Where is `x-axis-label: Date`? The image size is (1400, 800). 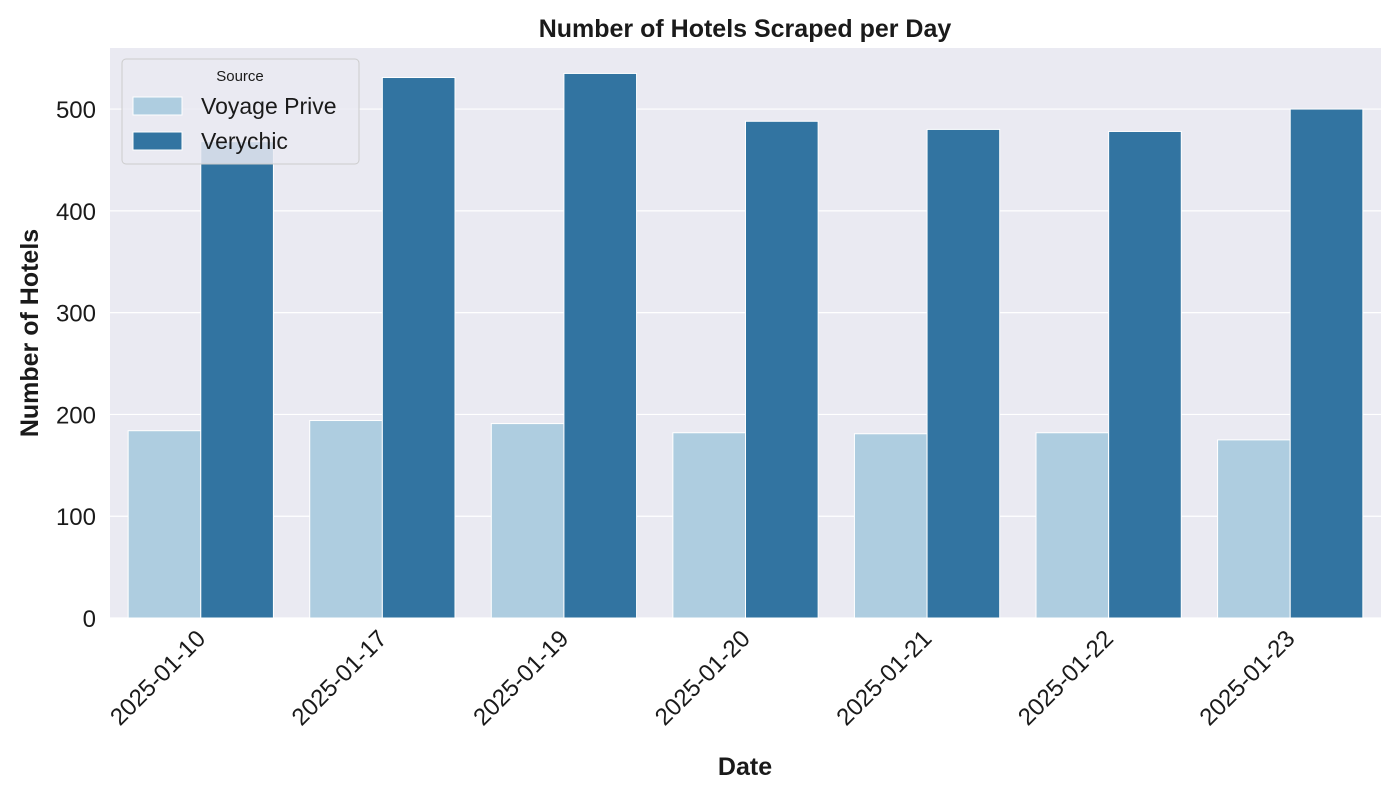 x-axis-label: Date is located at coordinates (745, 767).